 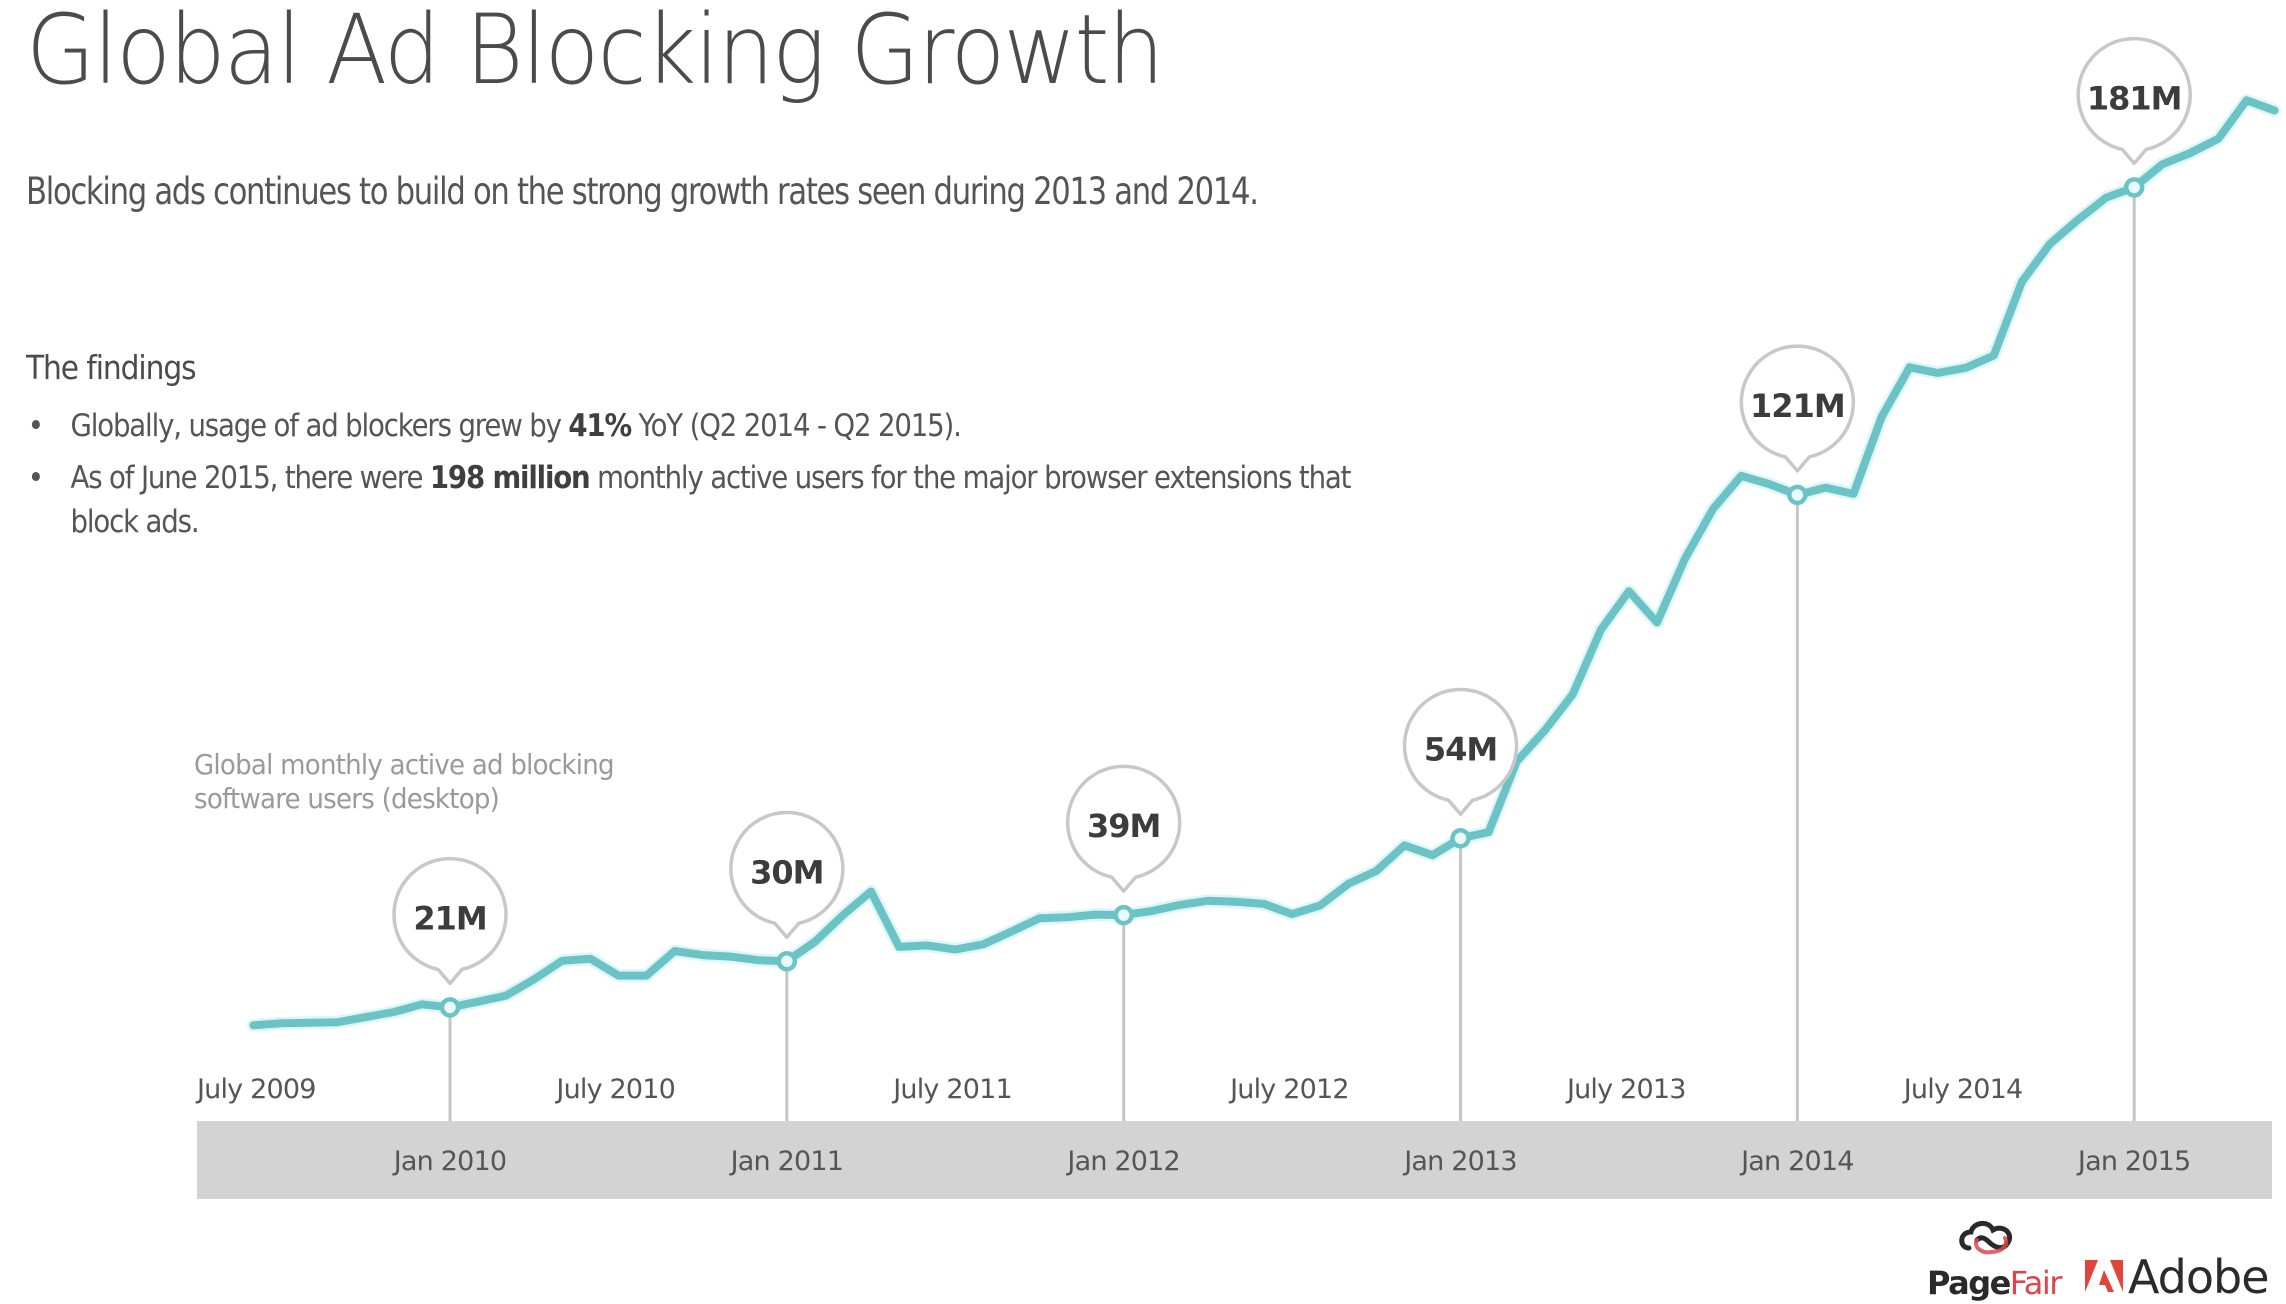 What do you see at coordinates (1122, 1161) in the screenshot?
I see `x-tick-label-jan: Jan 2012` at bounding box center [1122, 1161].